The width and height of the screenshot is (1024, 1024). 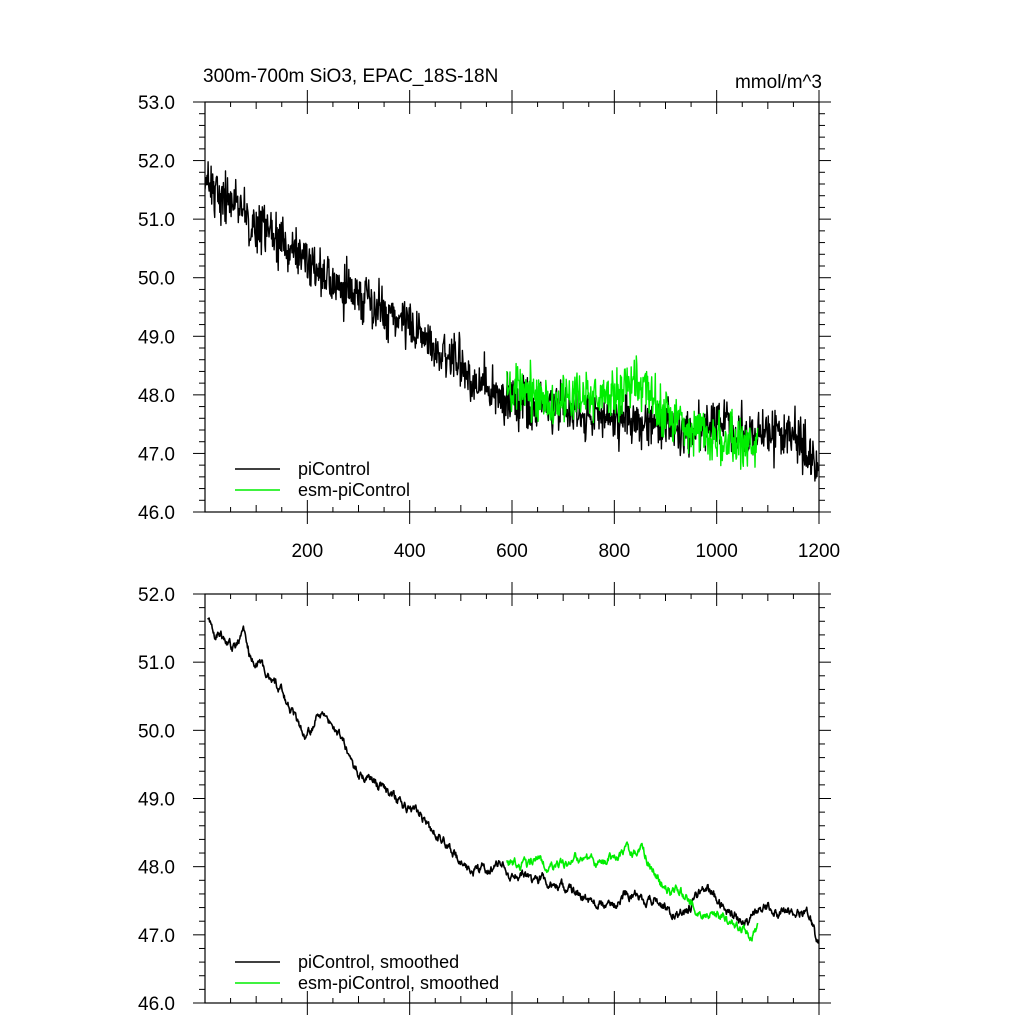 I want to click on legend-label: esm-piControl, smoothed, so click(x=398, y=983).